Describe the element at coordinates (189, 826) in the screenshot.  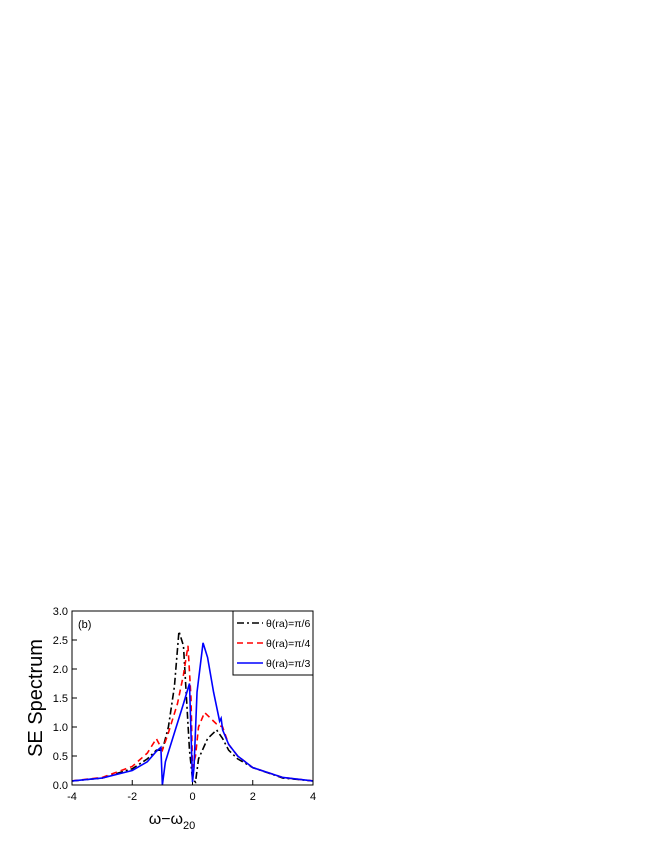
I see `x-axis-label-sub: 20` at that location.